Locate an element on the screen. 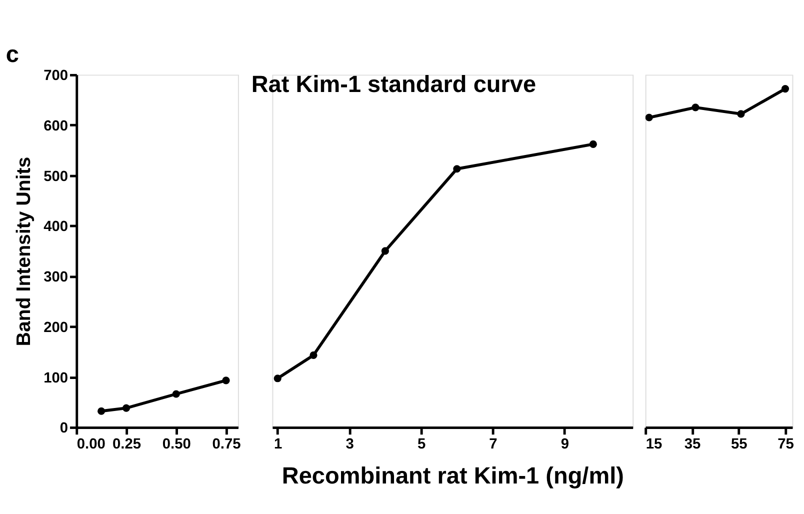 This screenshot has height=514, width=804. x-axis-title: Recombinant rat Kim-1 (ng/ml) is located at coordinates (453, 475).